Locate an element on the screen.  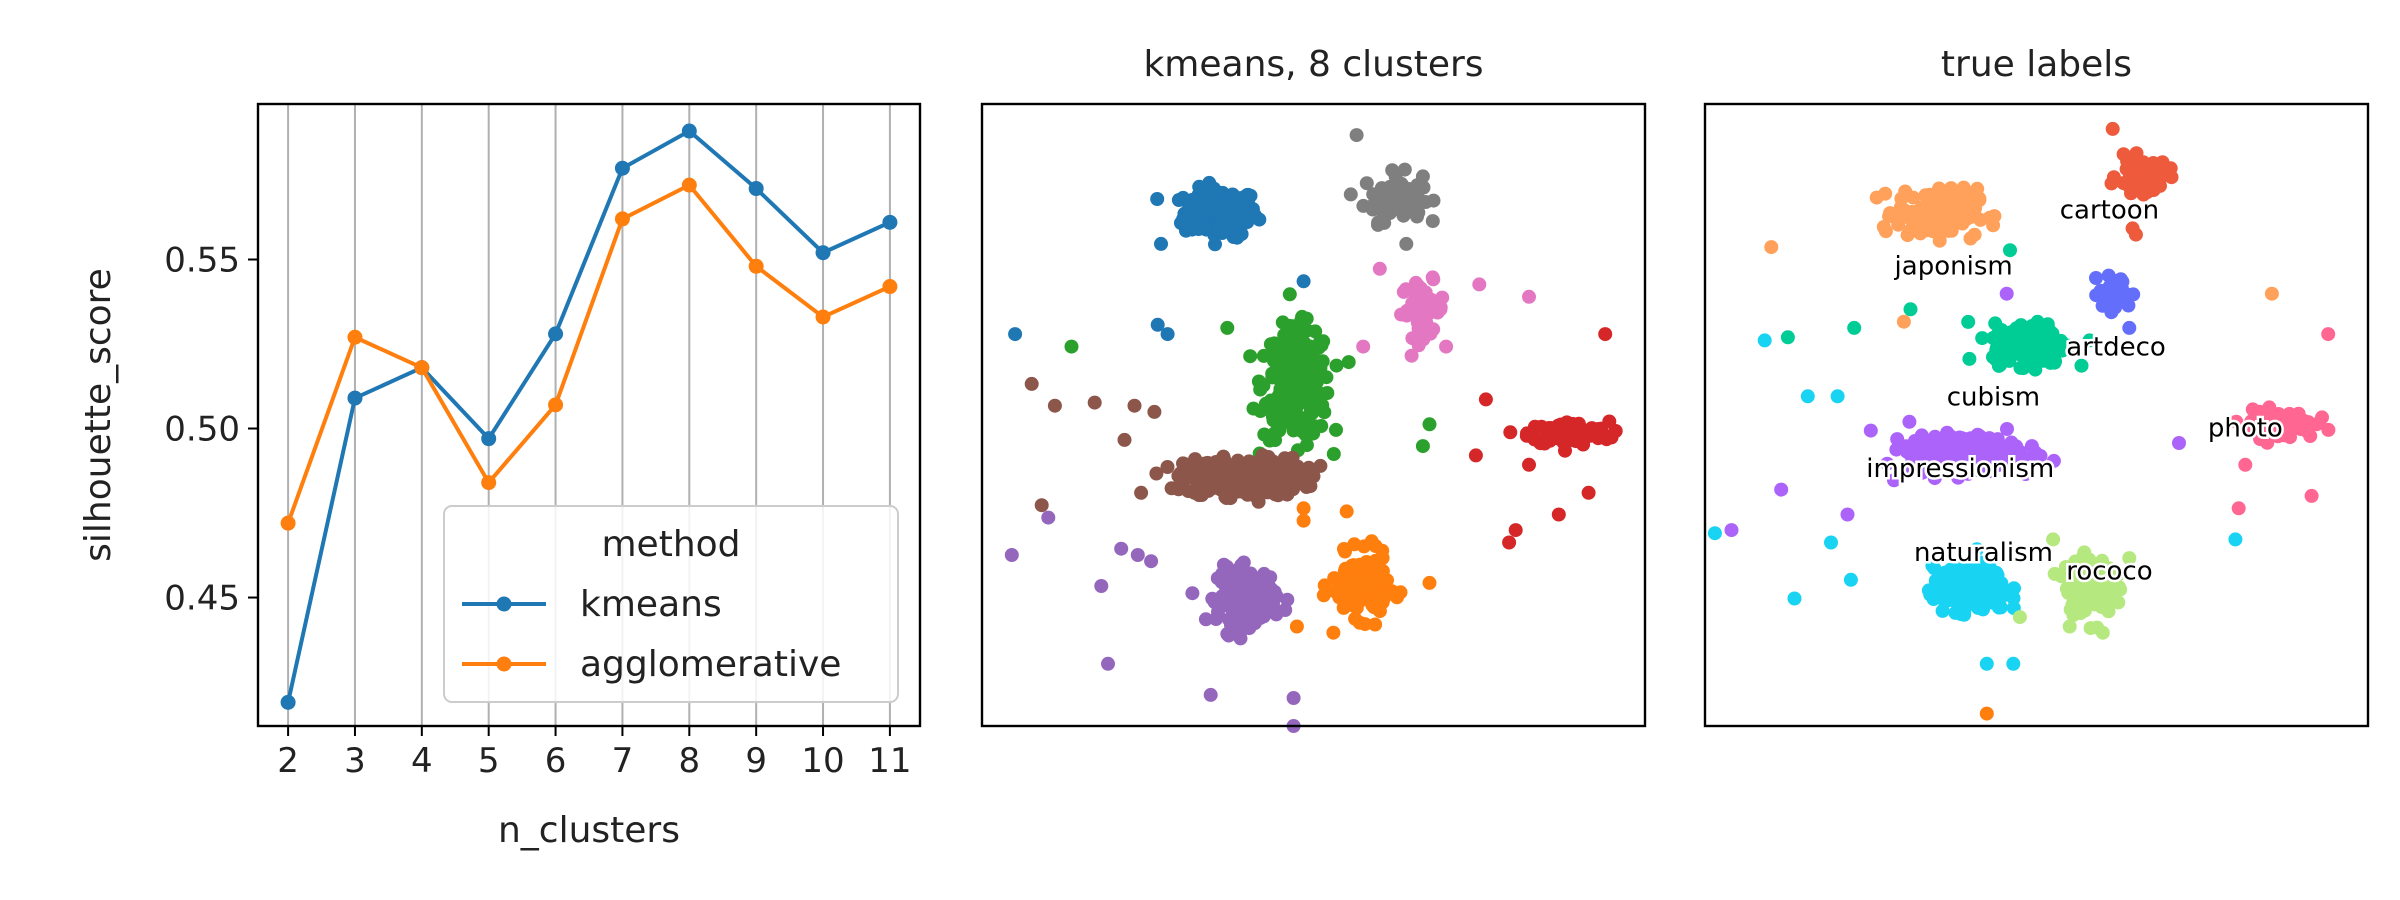
legend-entry-kmeans: kmeans is located at coordinates (651, 604).